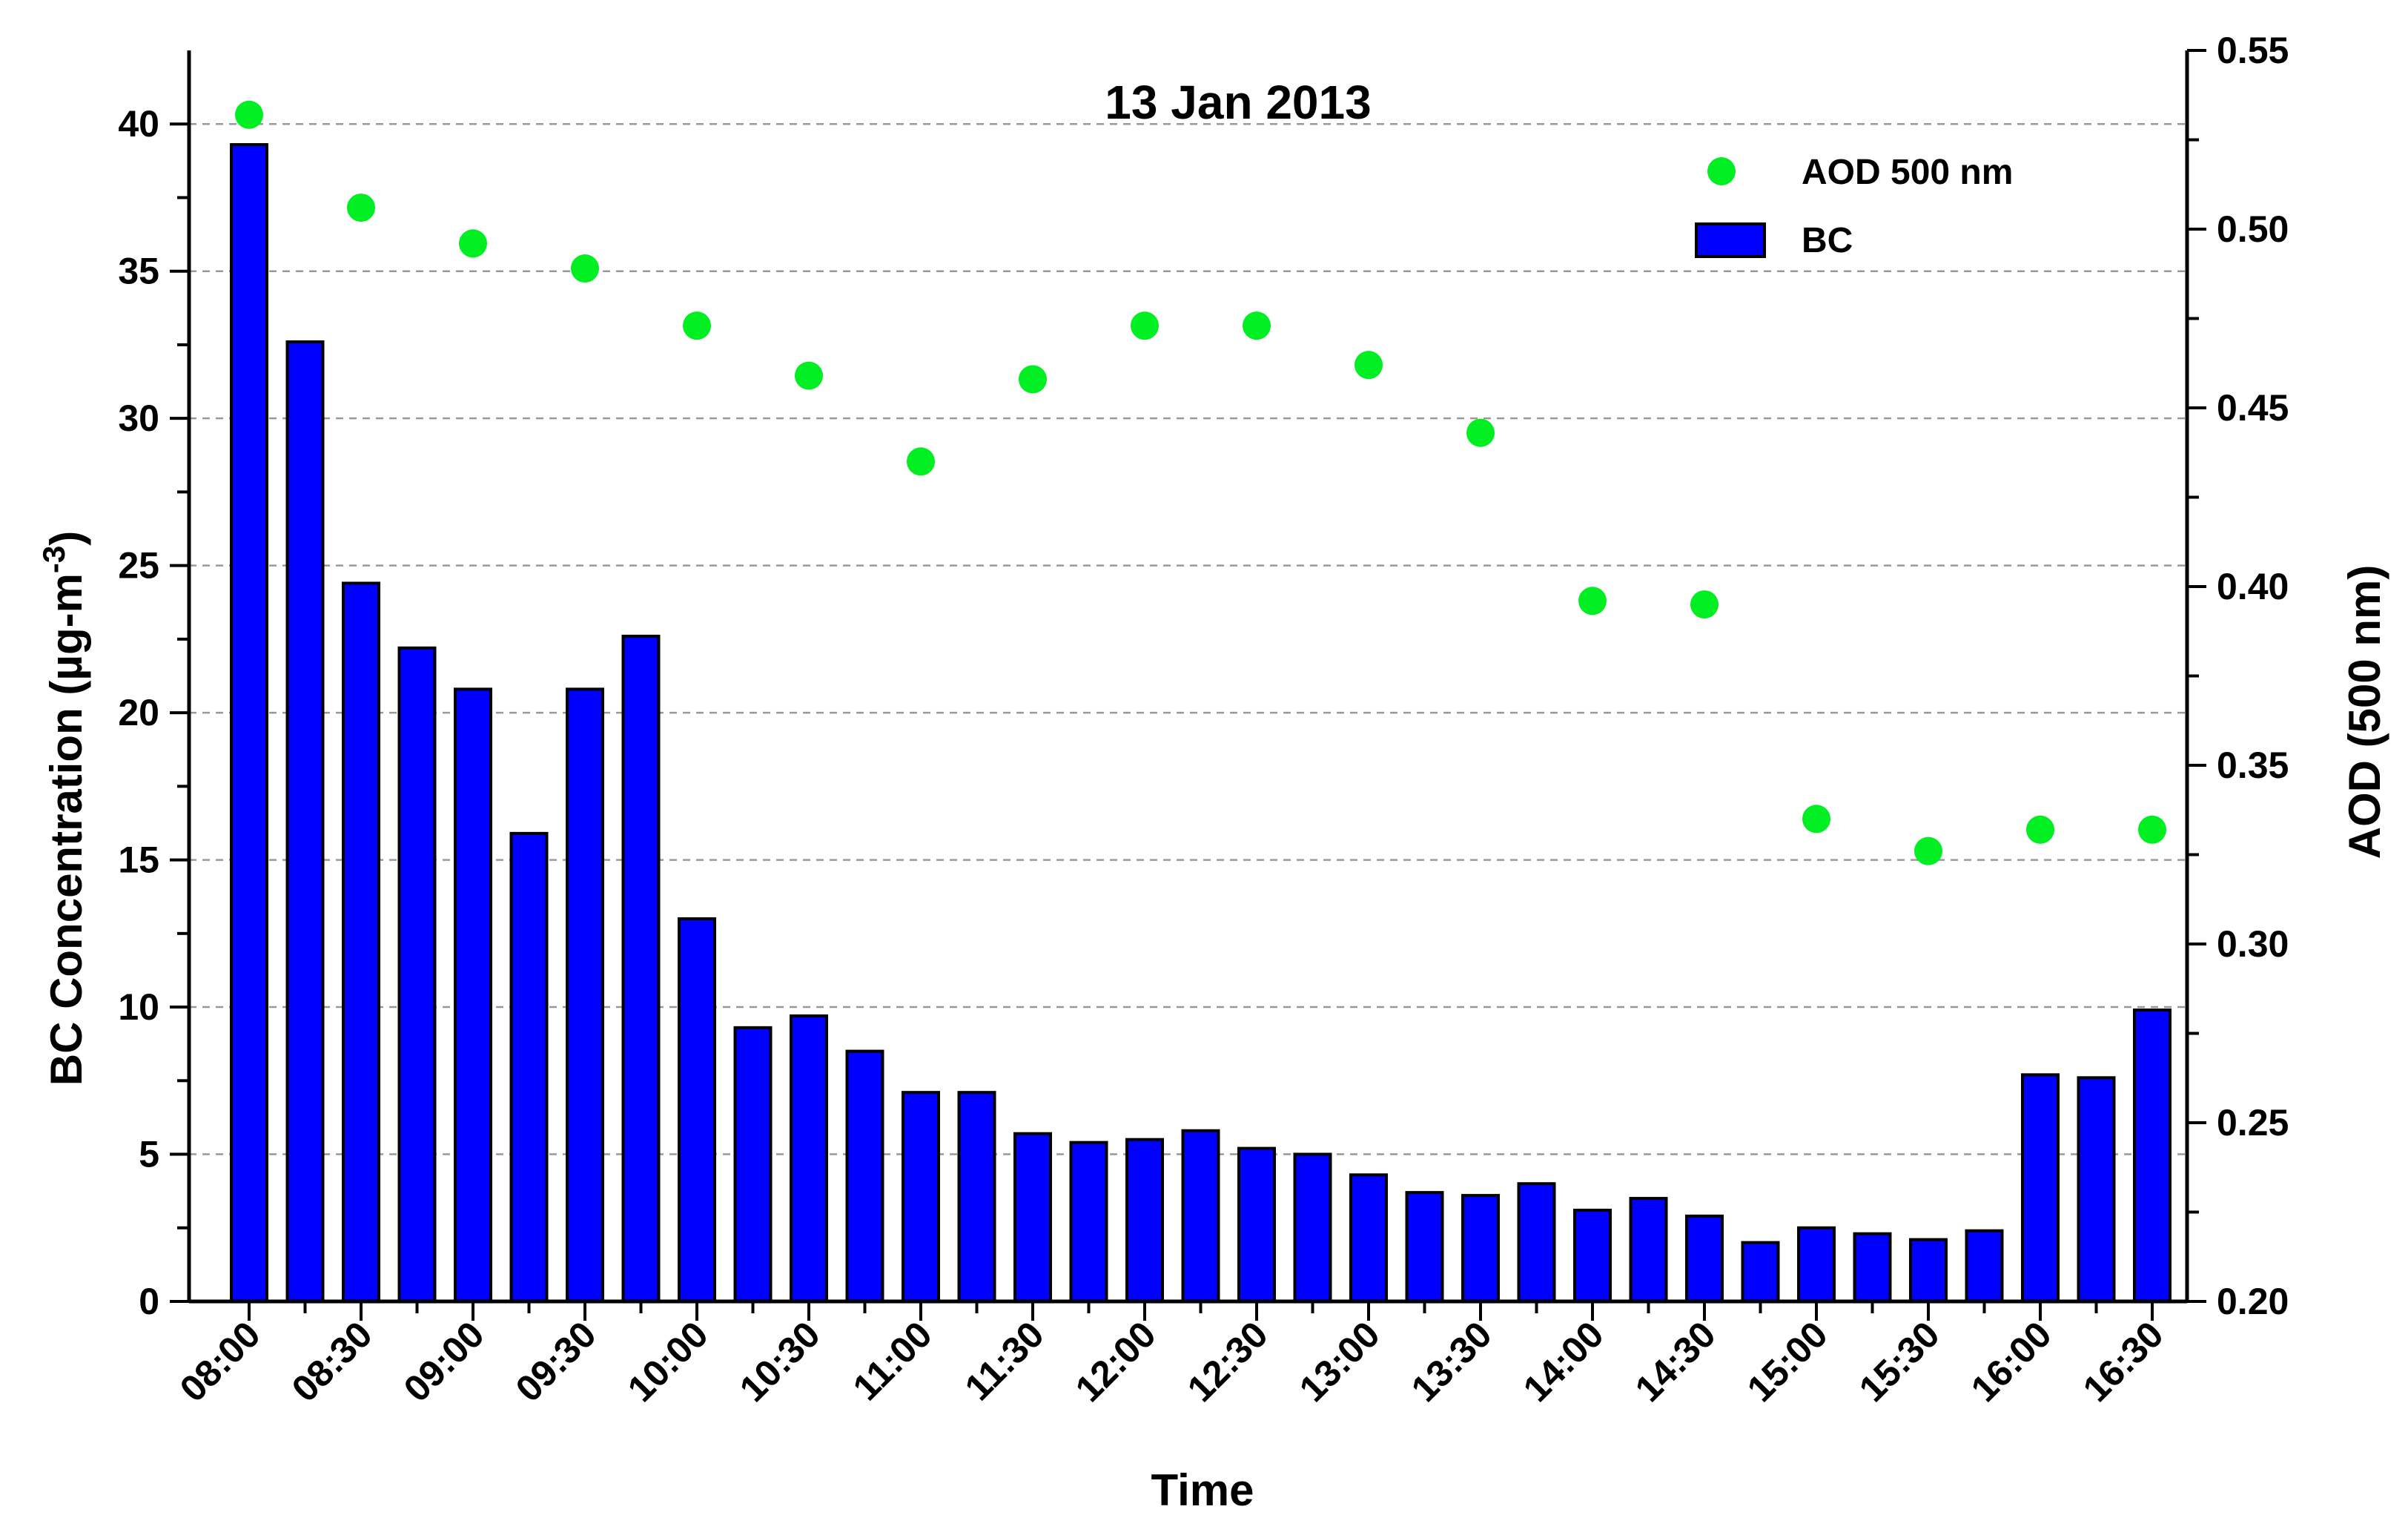  I want to click on y-tick-label: 25, so click(138, 566).